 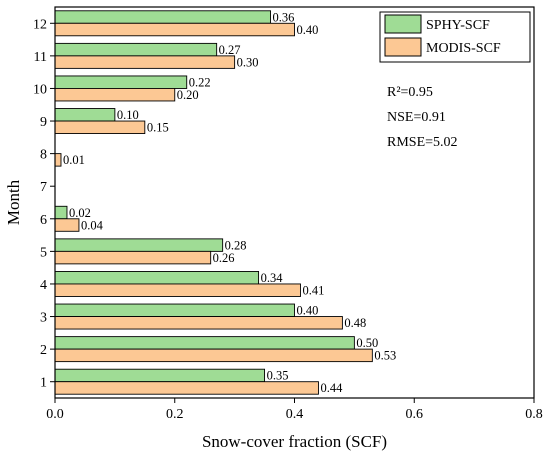 I want to click on data-label-sphy-month-10: 0.22, so click(x=200, y=82).